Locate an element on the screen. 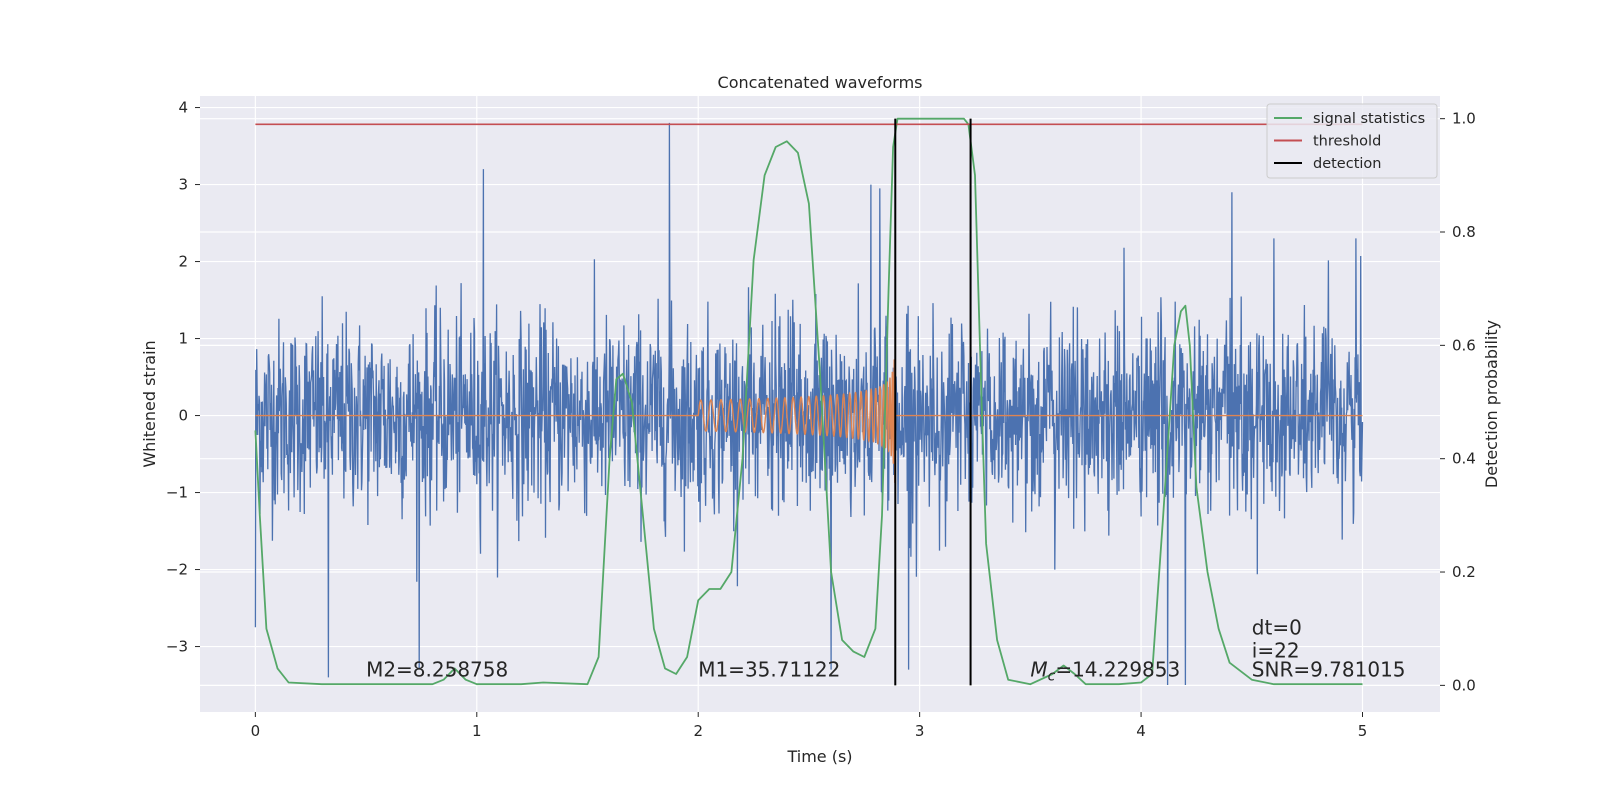 The width and height of the screenshot is (1600, 800). y-tick-label: 1 is located at coordinates (183, 339).